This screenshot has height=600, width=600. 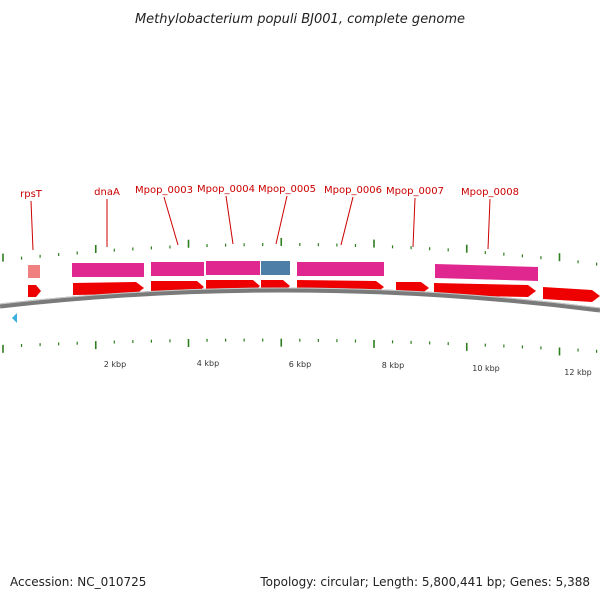 I want to click on label-mpop-0008: Mpop_0008, so click(x=490, y=192).